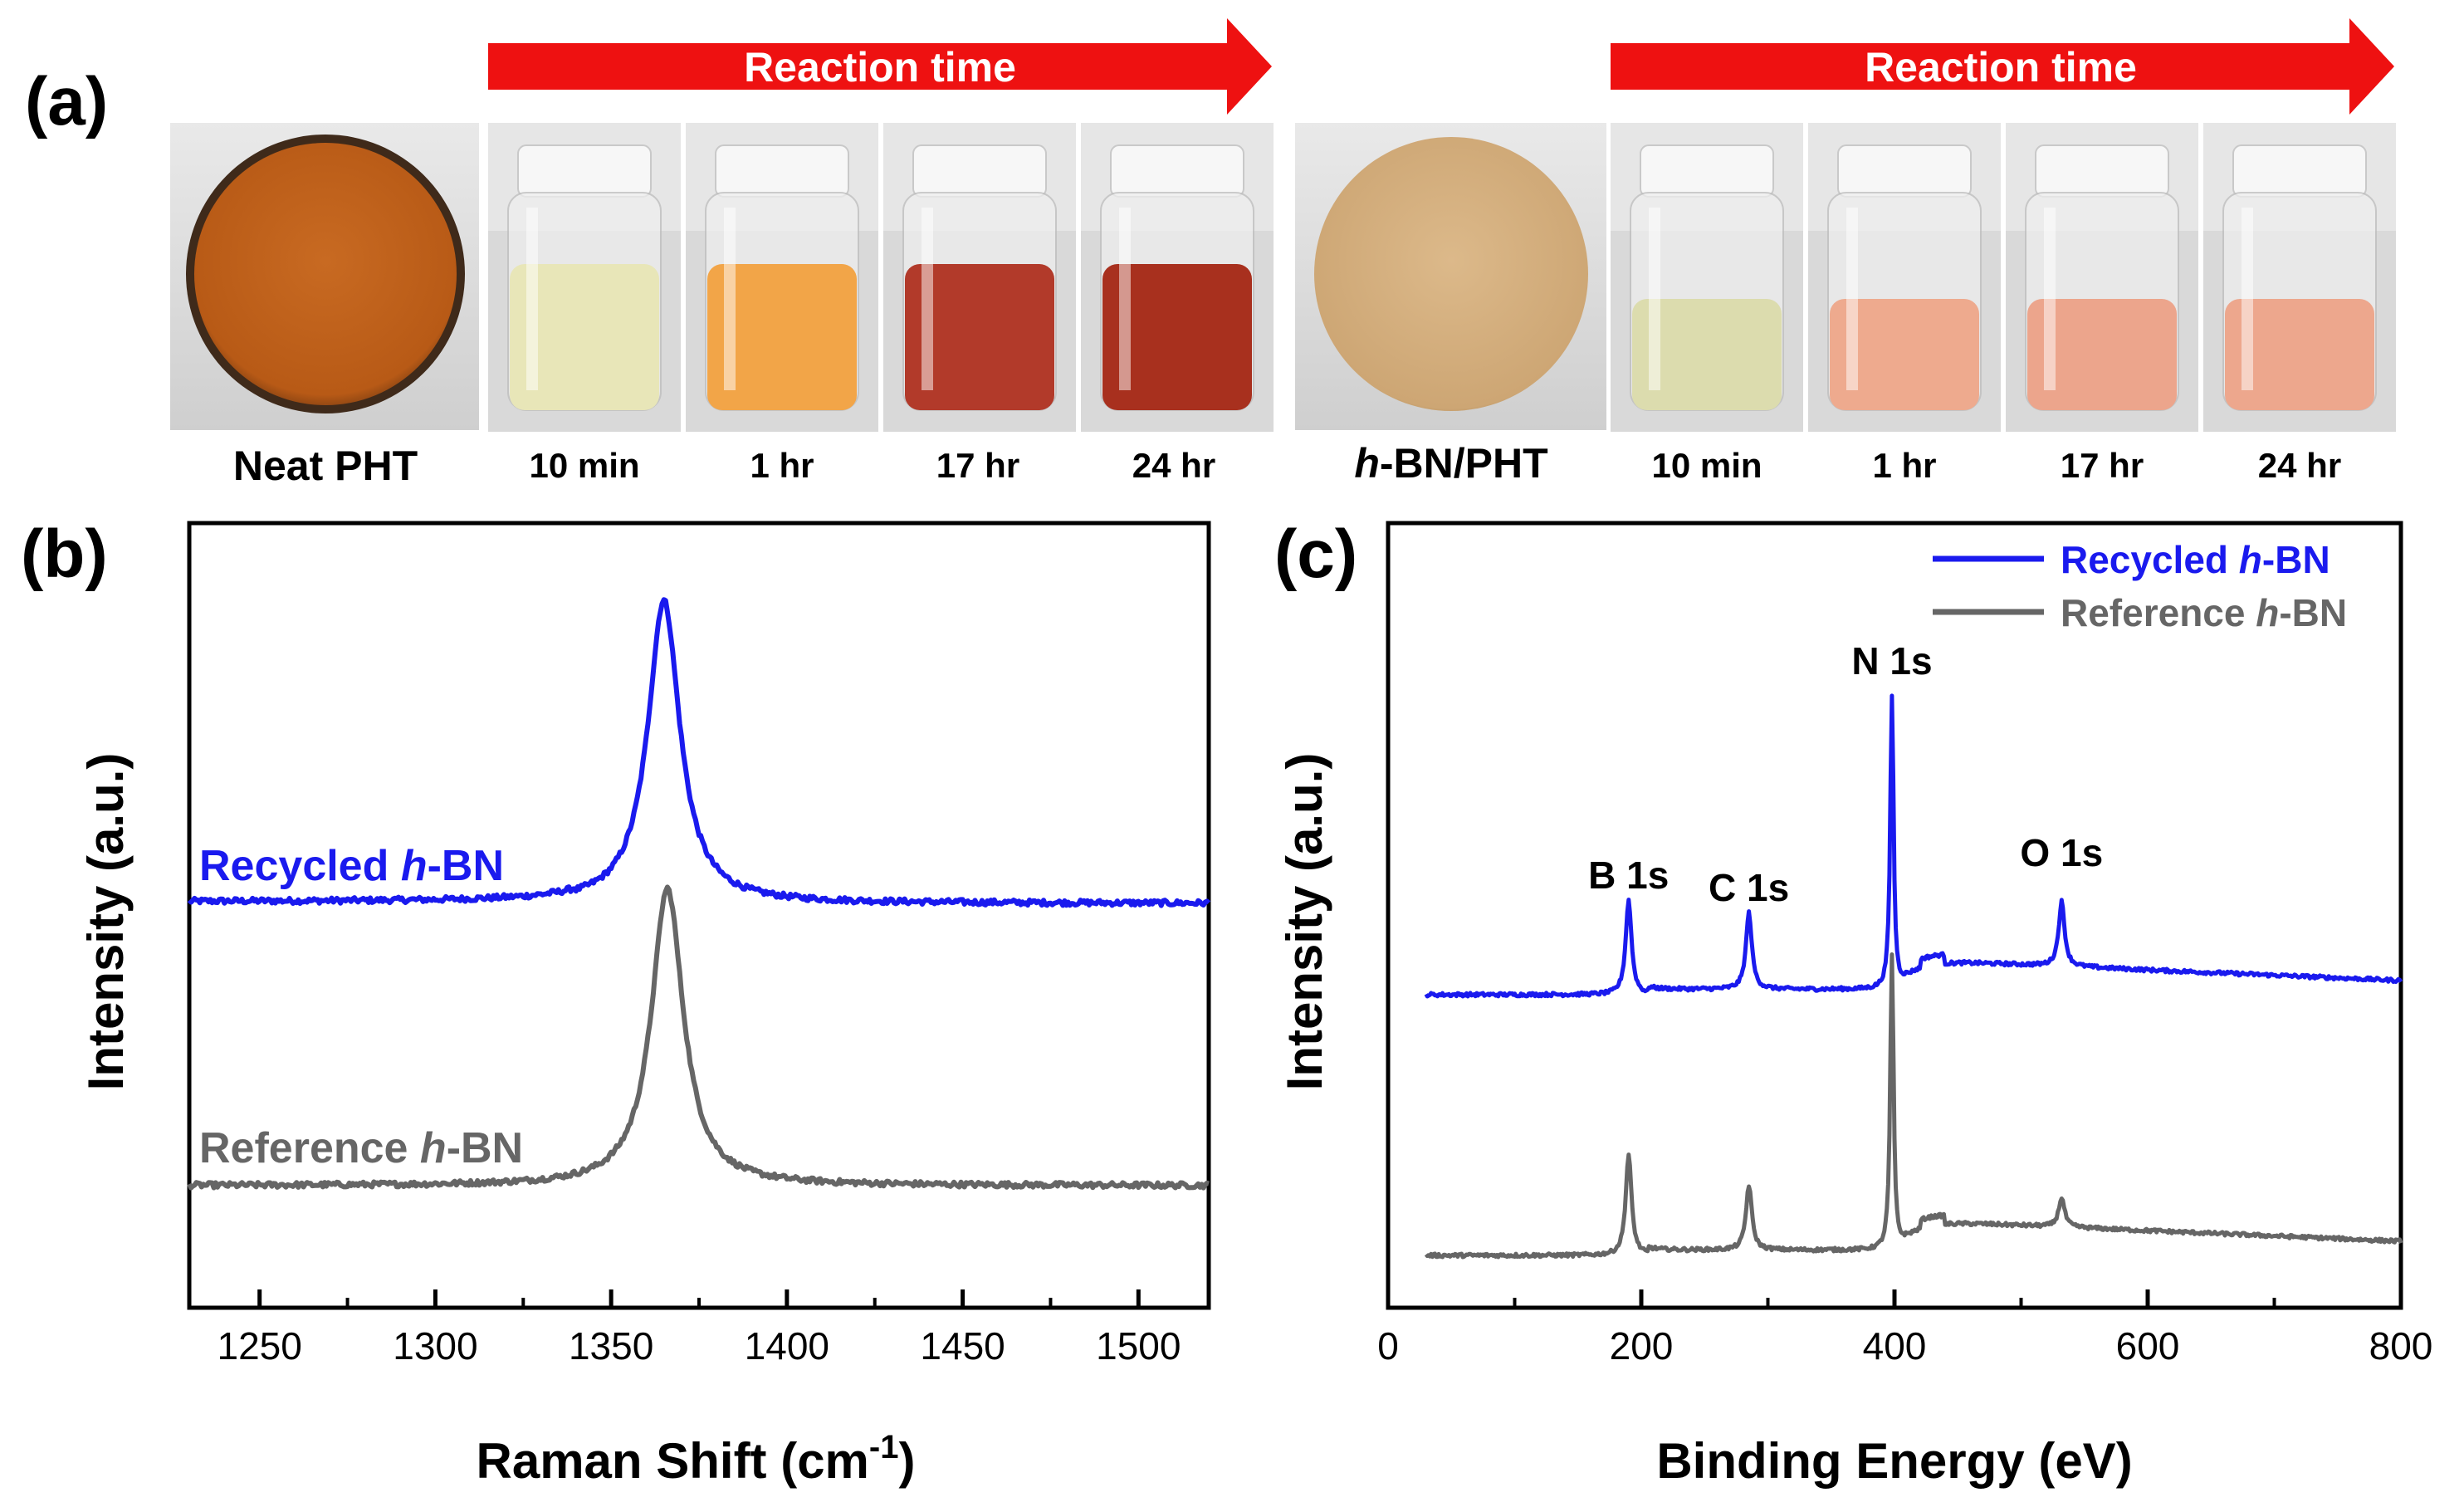 This screenshot has height=1507, width=2464. What do you see at coordinates (65, 554) in the screenshot?
I see `panel-b-label: (b)` at bounding box center [65, 554].